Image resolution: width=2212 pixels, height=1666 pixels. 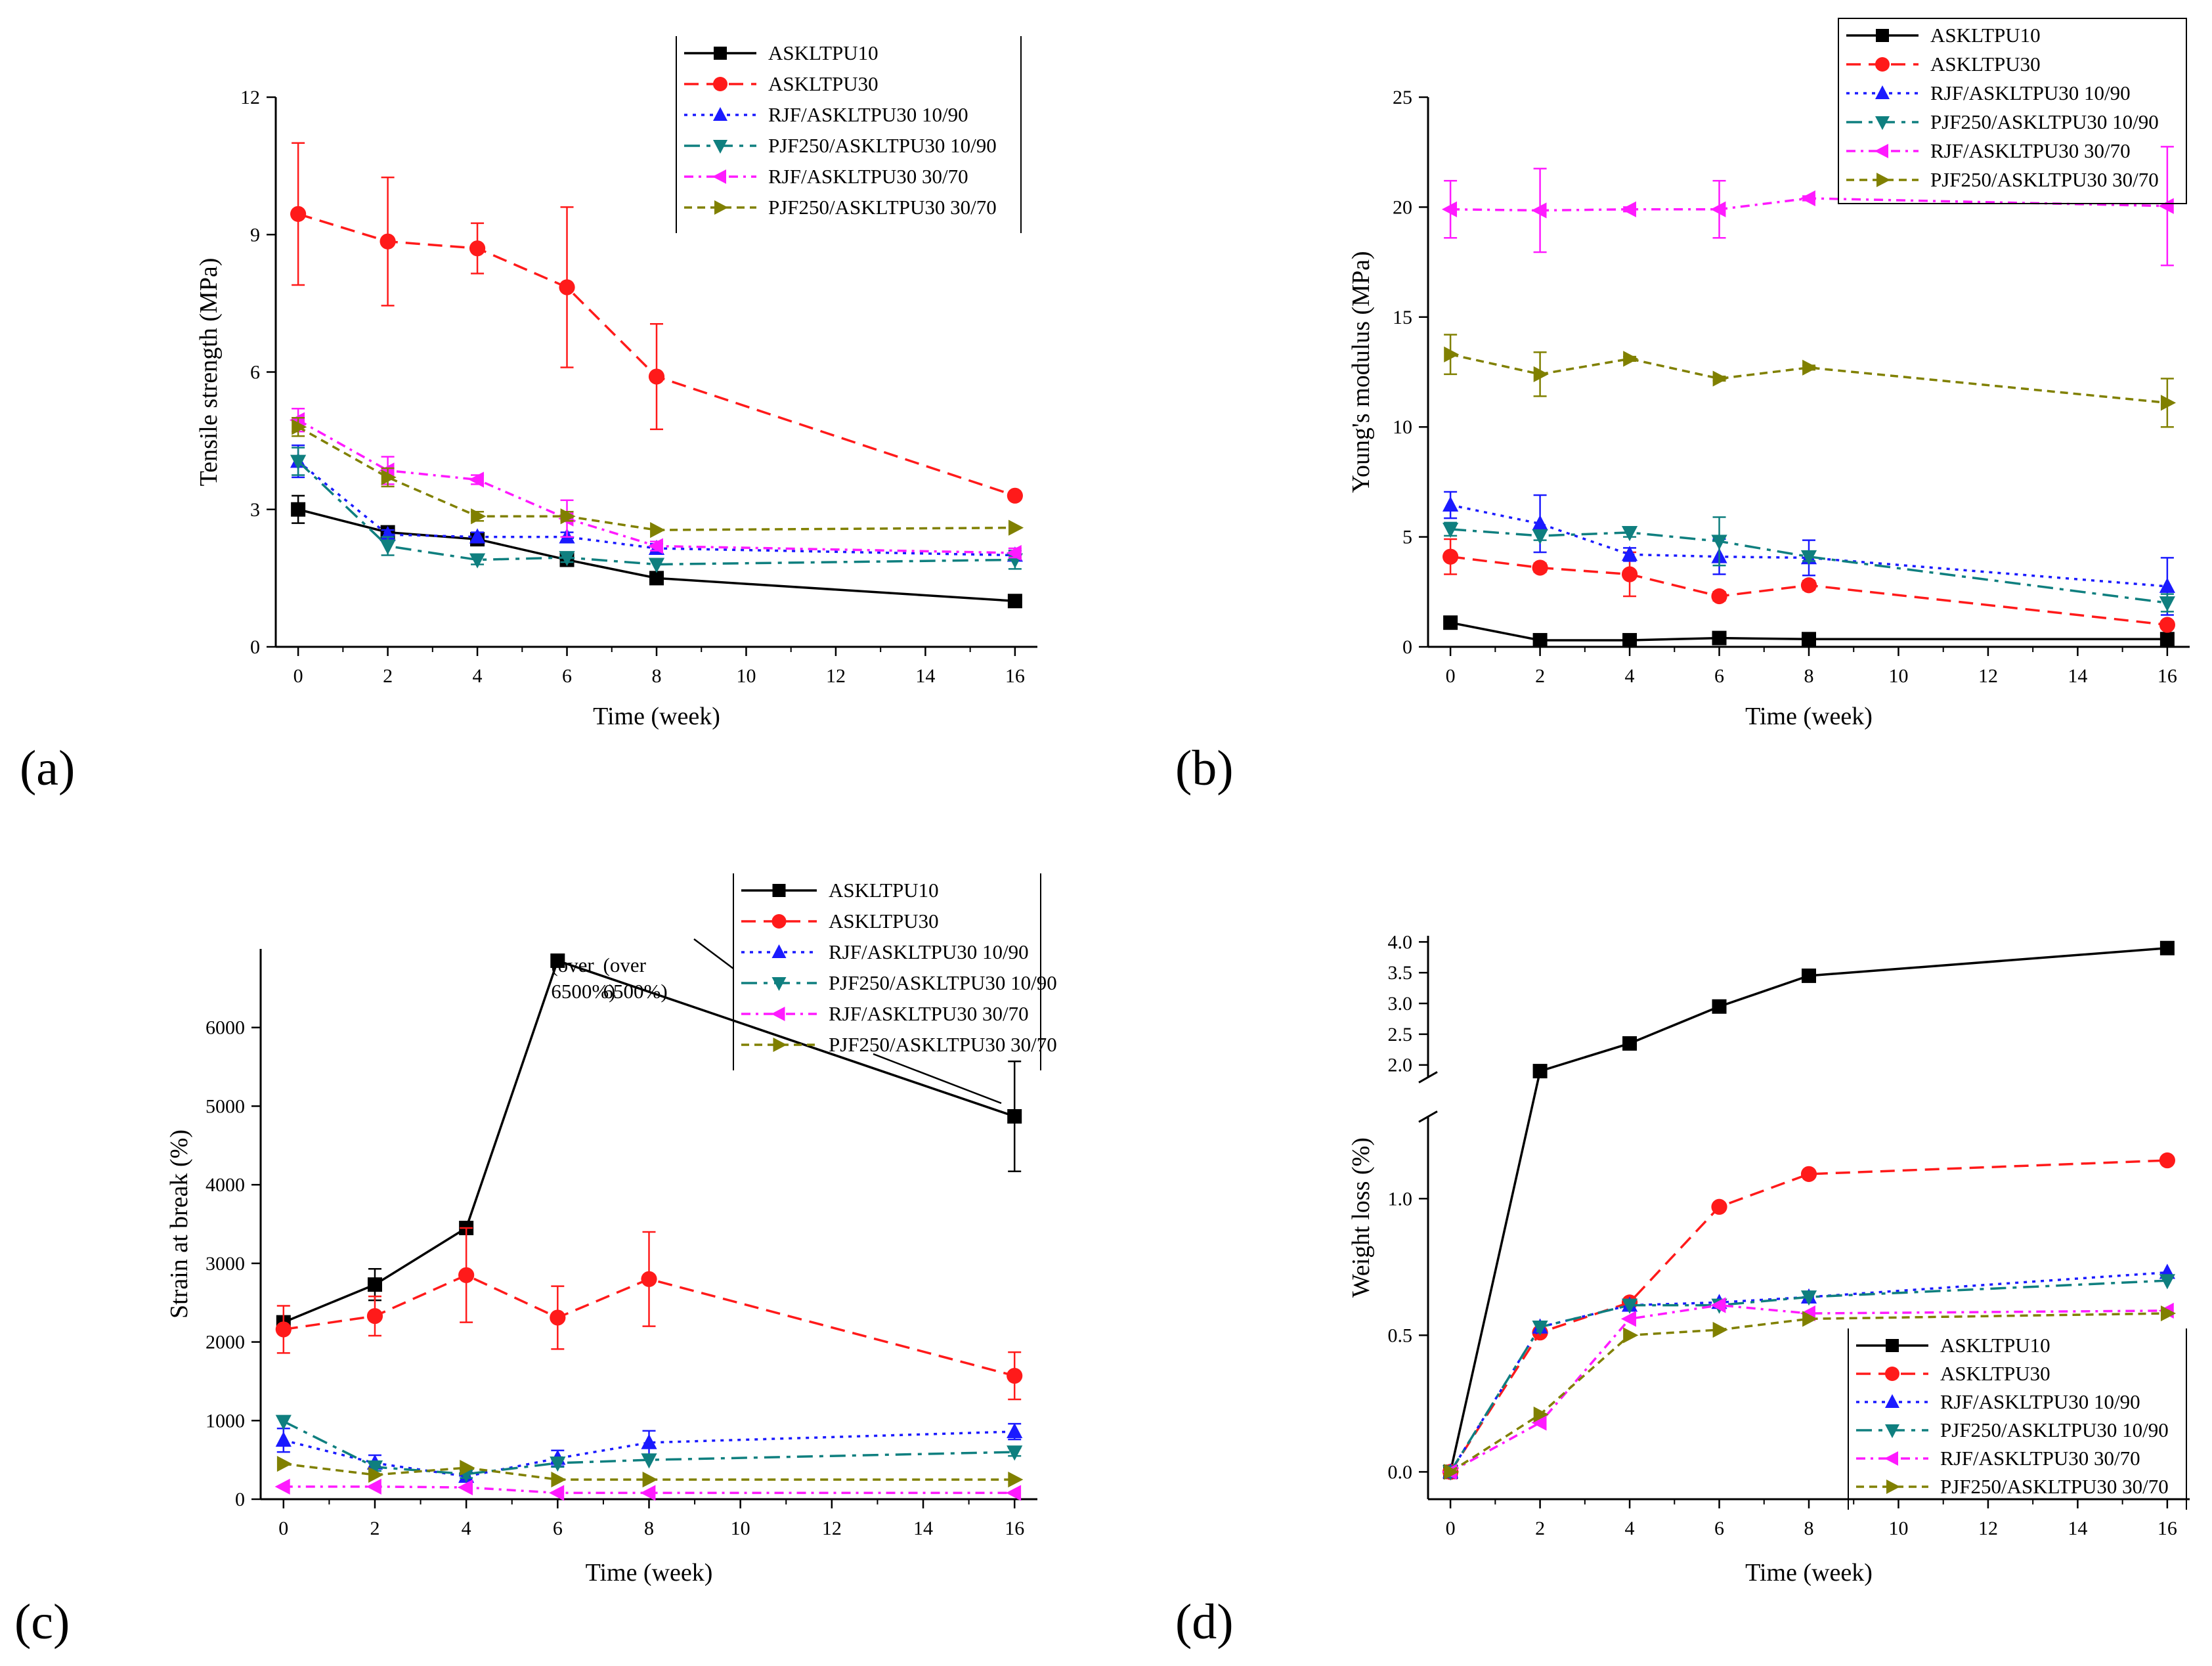 What do you see at coordinates (836, 676) in the screenshot?
I see `x-tick-label: 12` at bounding box center [836, 676].